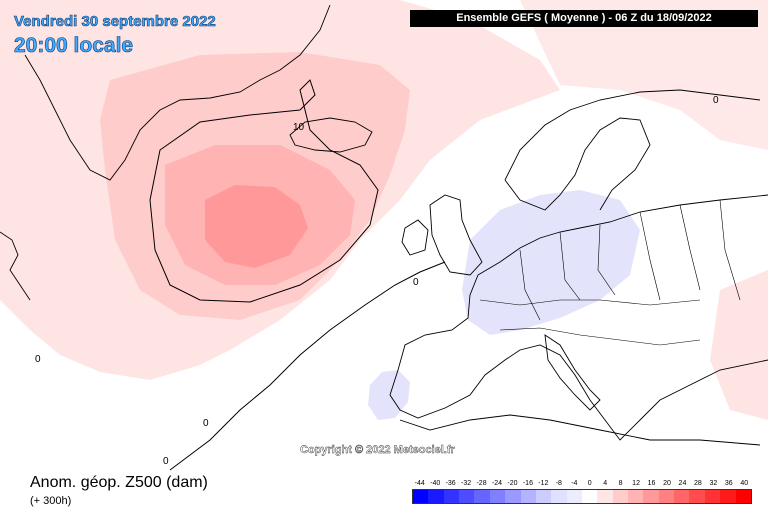 The image size is (768, 512). I want to click on scale-tick-label: -36, so click(450, 483).